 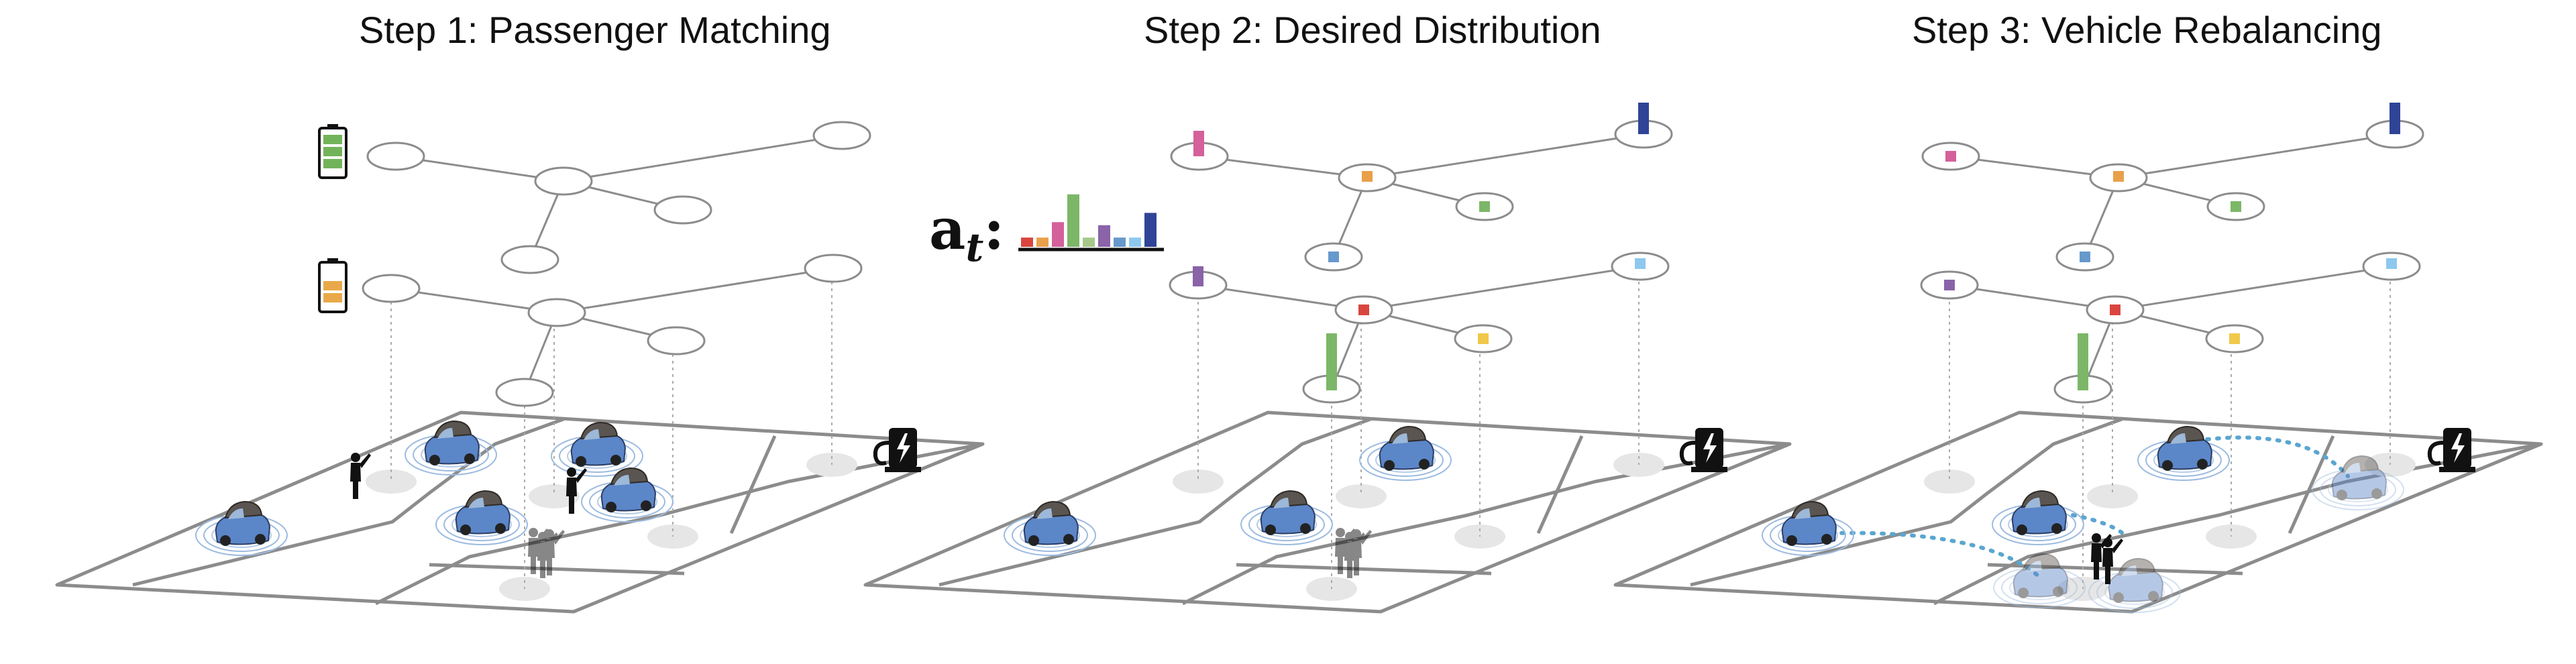 What do you see at coordinates (360, 476) in the screenshot?
I see `passenger-icon` at bounding box center [360, 476].